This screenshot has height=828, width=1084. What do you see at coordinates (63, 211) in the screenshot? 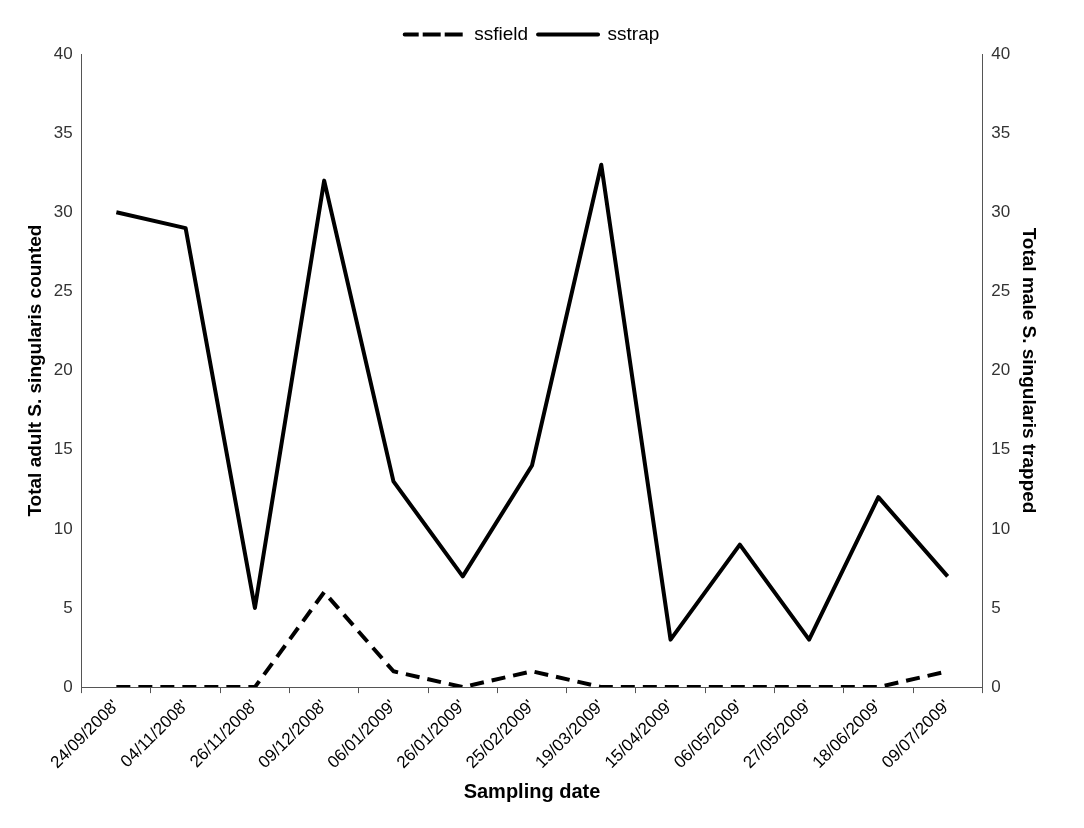
I see `y-tick-label: 30` at bounding box center [63, 211].